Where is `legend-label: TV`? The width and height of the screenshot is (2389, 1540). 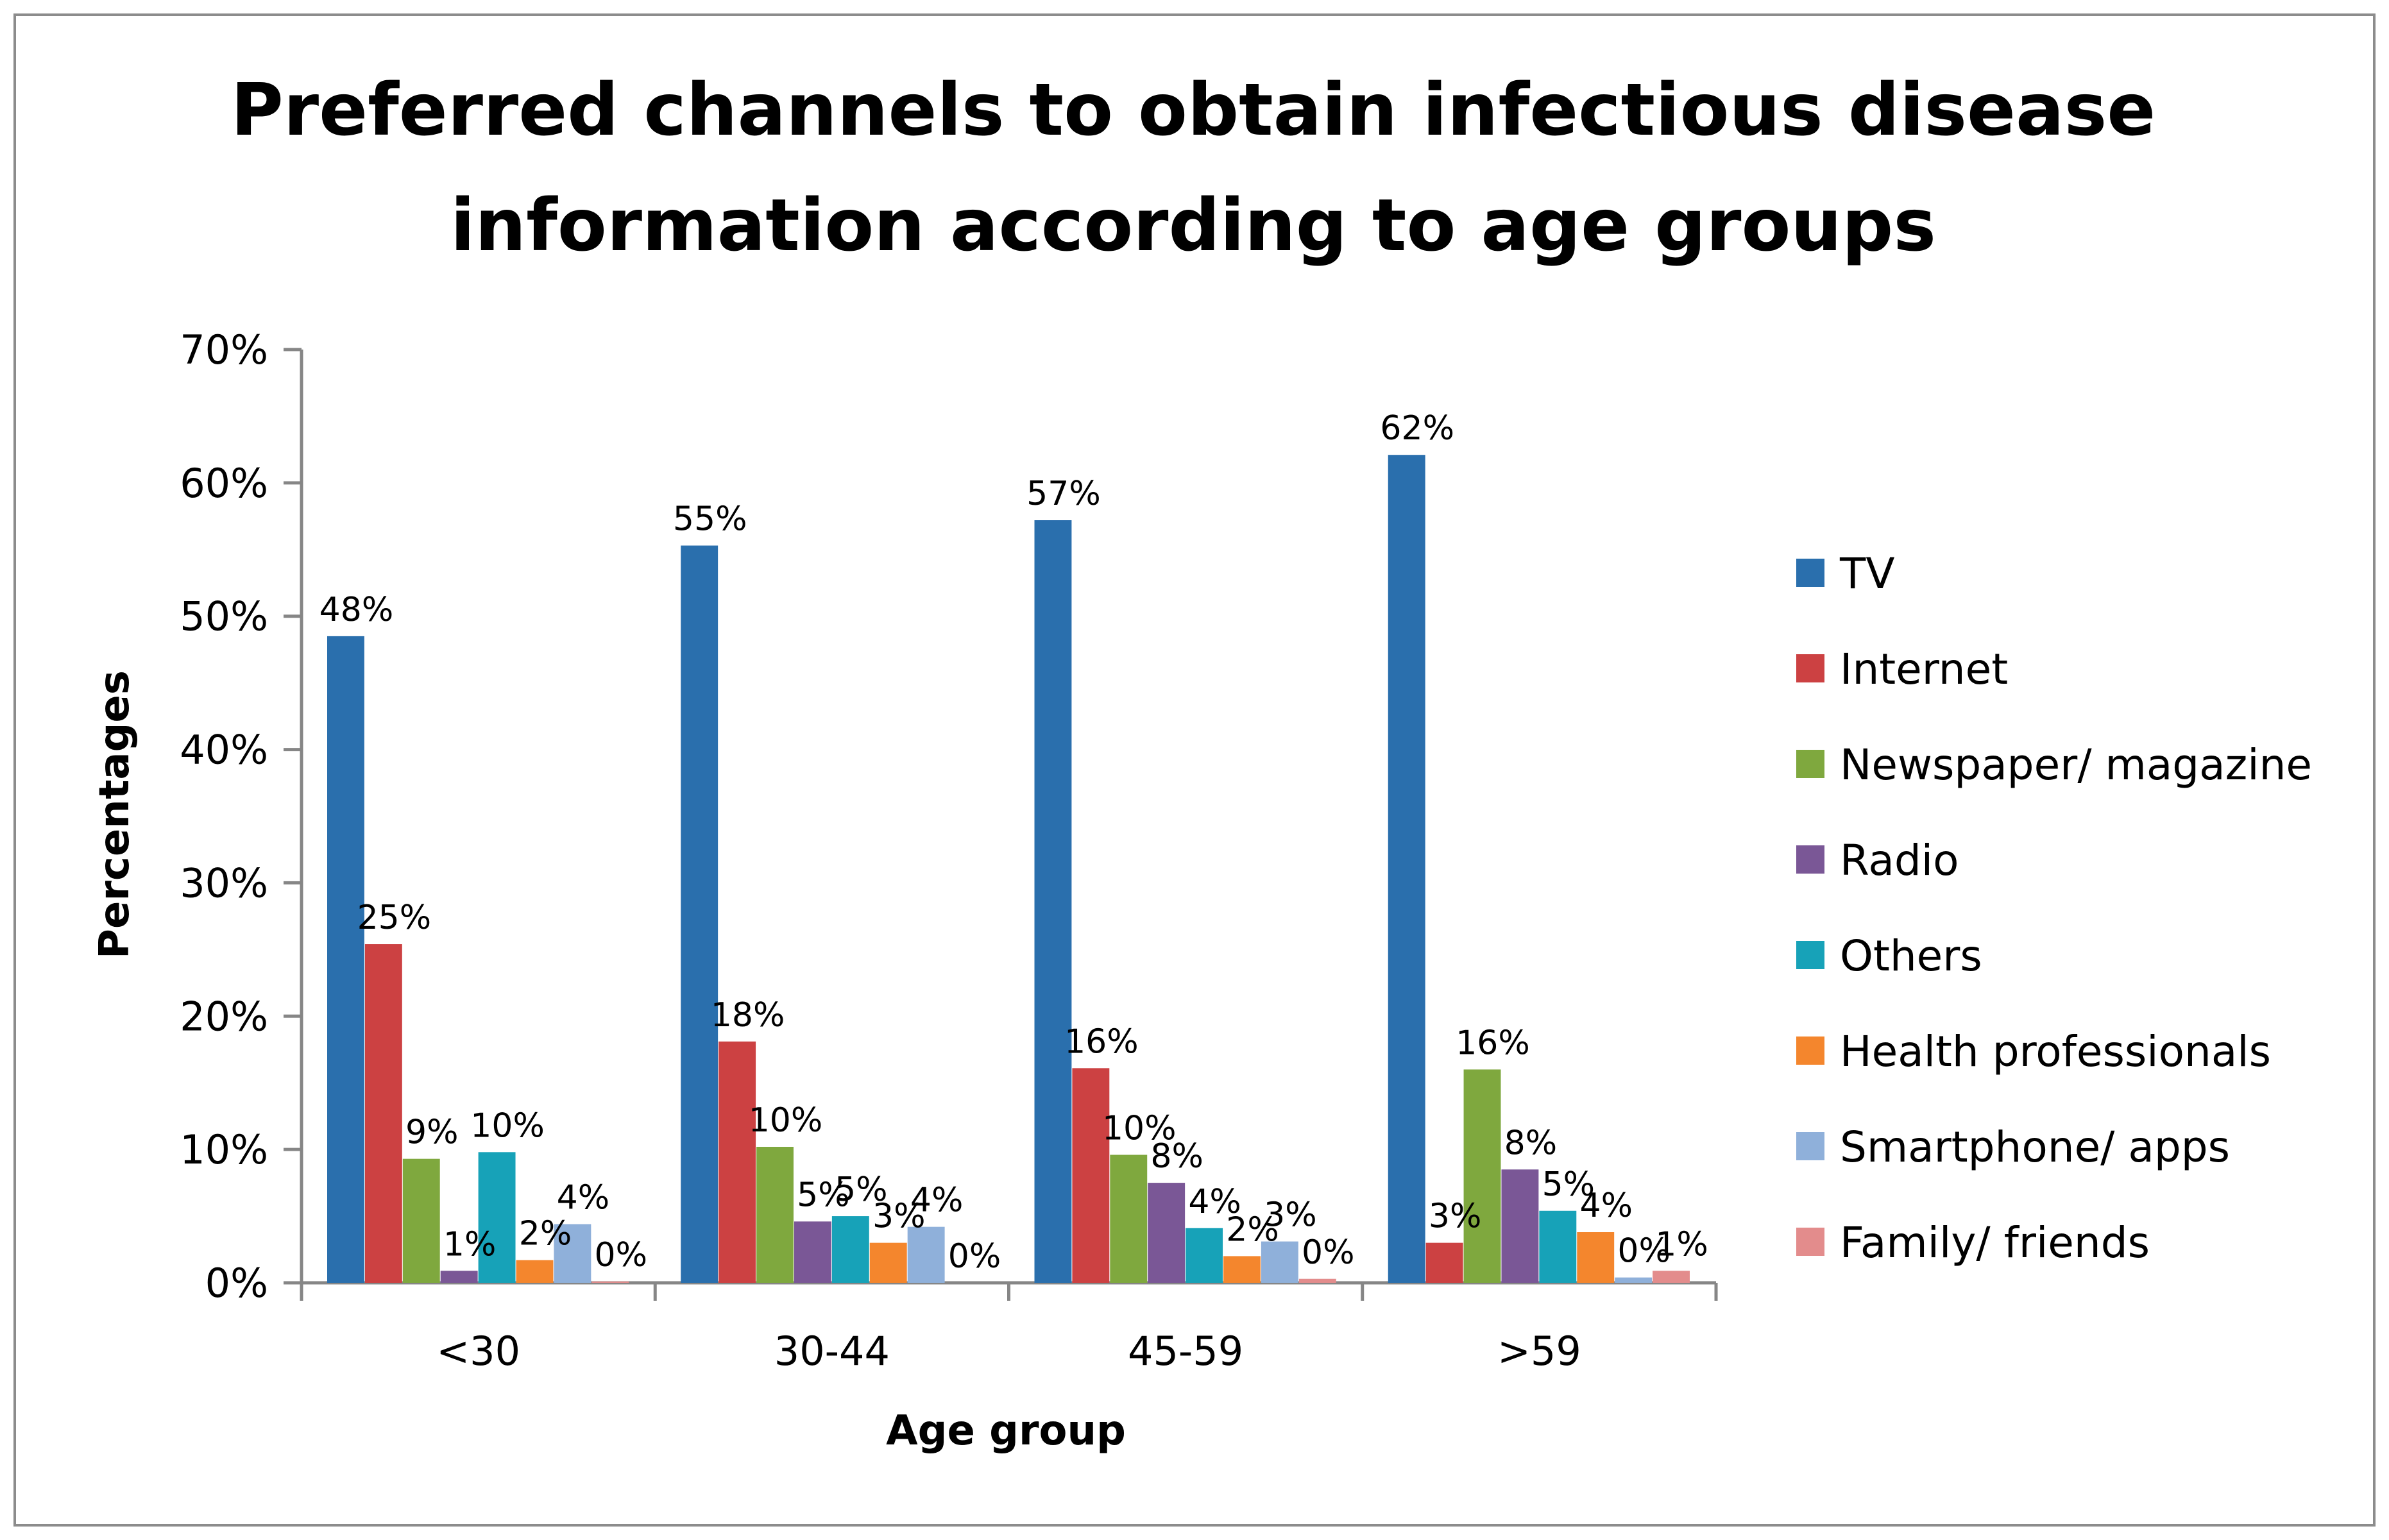 legend-label: TV is located at coordinates (1867, 573).